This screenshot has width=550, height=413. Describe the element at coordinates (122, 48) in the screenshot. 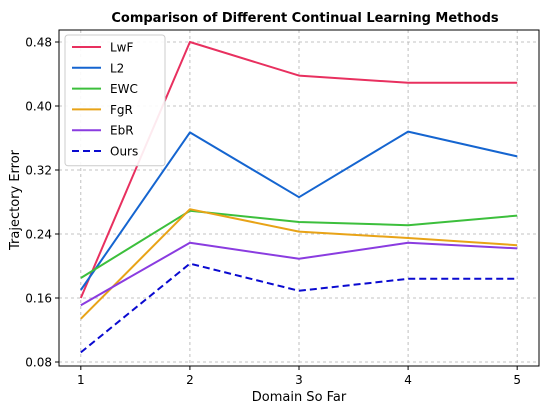

I see `legend-label: LwF` at that location.